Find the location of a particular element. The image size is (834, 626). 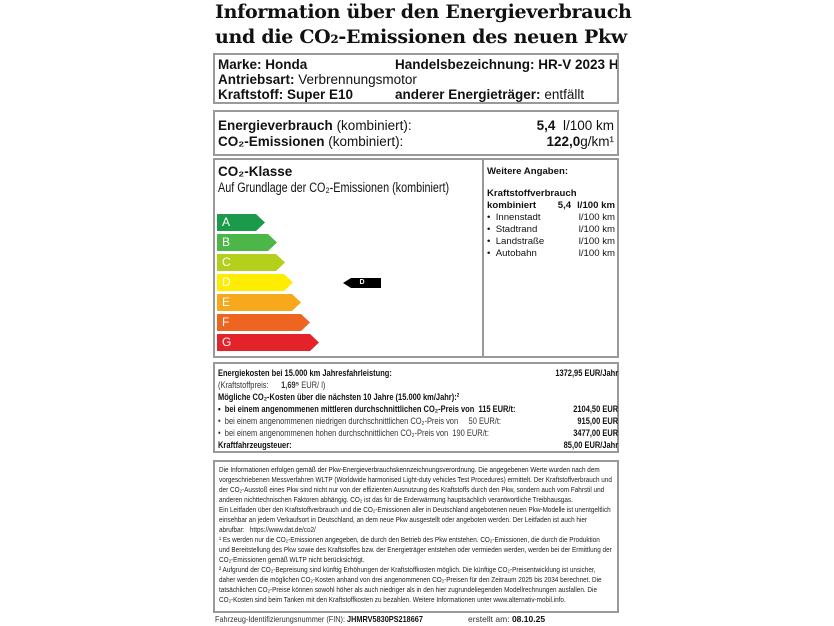

co2-kosten-mittel-value: 2104,50 EUR is located at coordinates (596, 409).